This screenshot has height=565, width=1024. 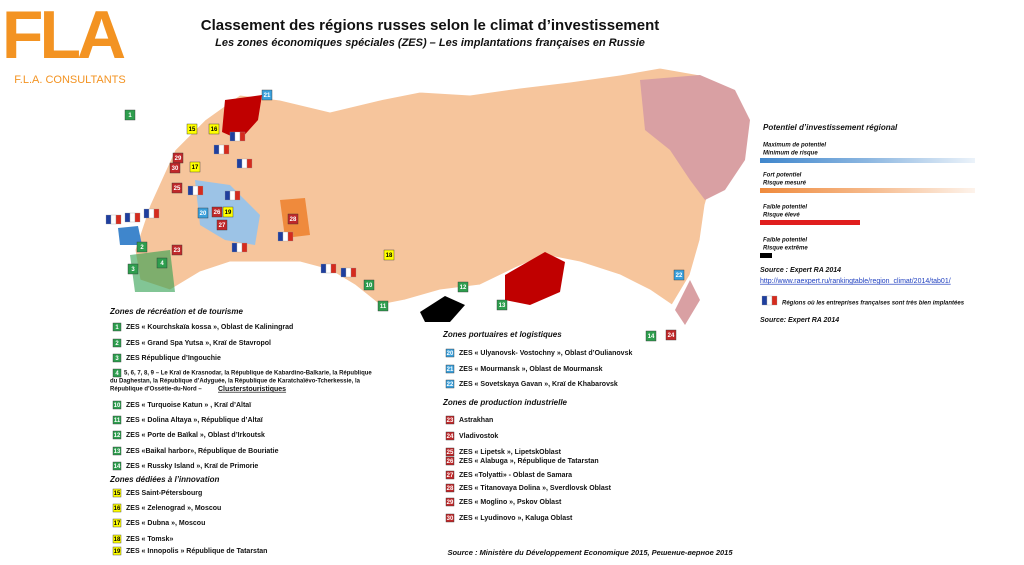 What do you see at coordinates (130, 235) in the screenshot?
I see `south-region` at bounding box center [130, 235].